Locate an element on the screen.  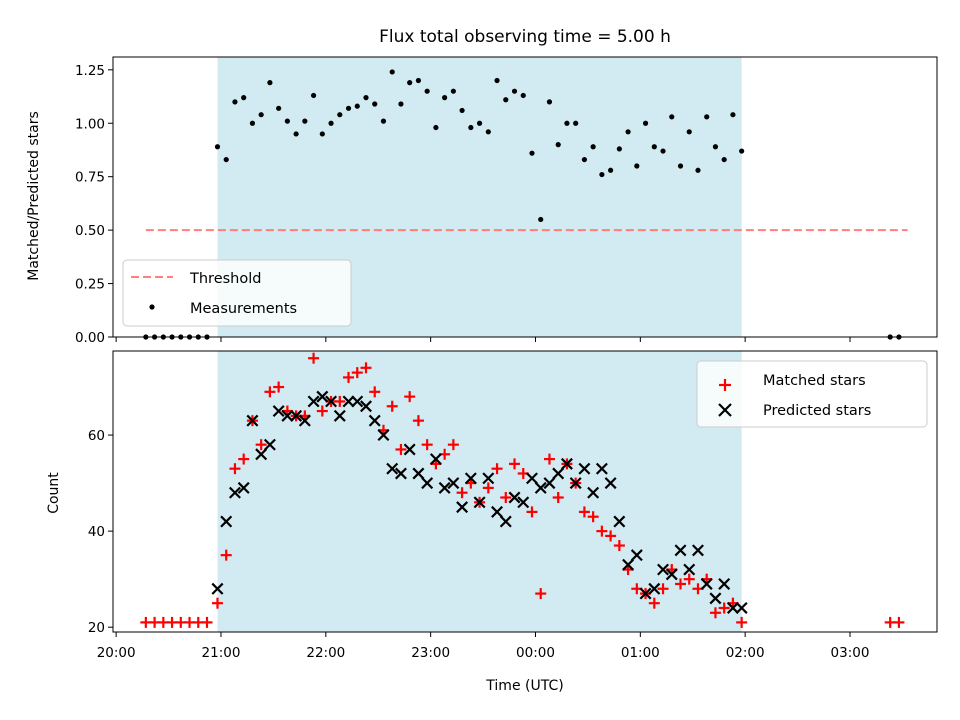
chart-title: Flux total observing time = 5.00 h is located at coordinates (525, 37).